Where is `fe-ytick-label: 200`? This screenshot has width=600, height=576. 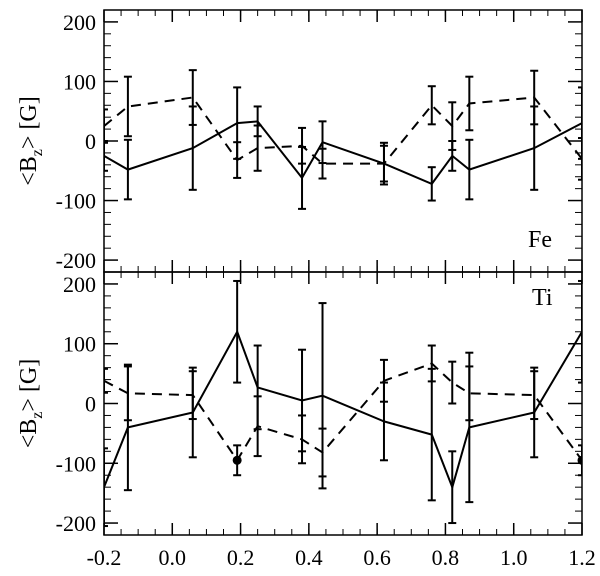 fe-ytick-label: 200 is located at coordinates (79, 22).